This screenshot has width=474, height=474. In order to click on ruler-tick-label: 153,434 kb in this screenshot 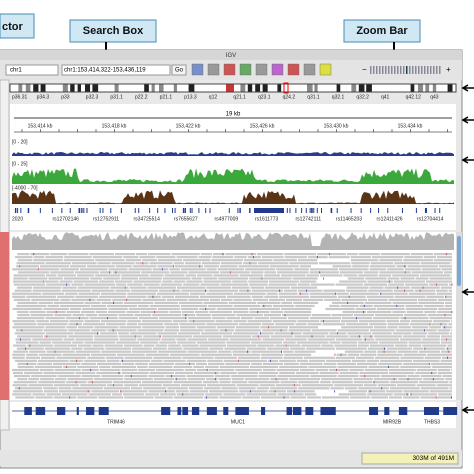, I will do `click(410, 126)`.